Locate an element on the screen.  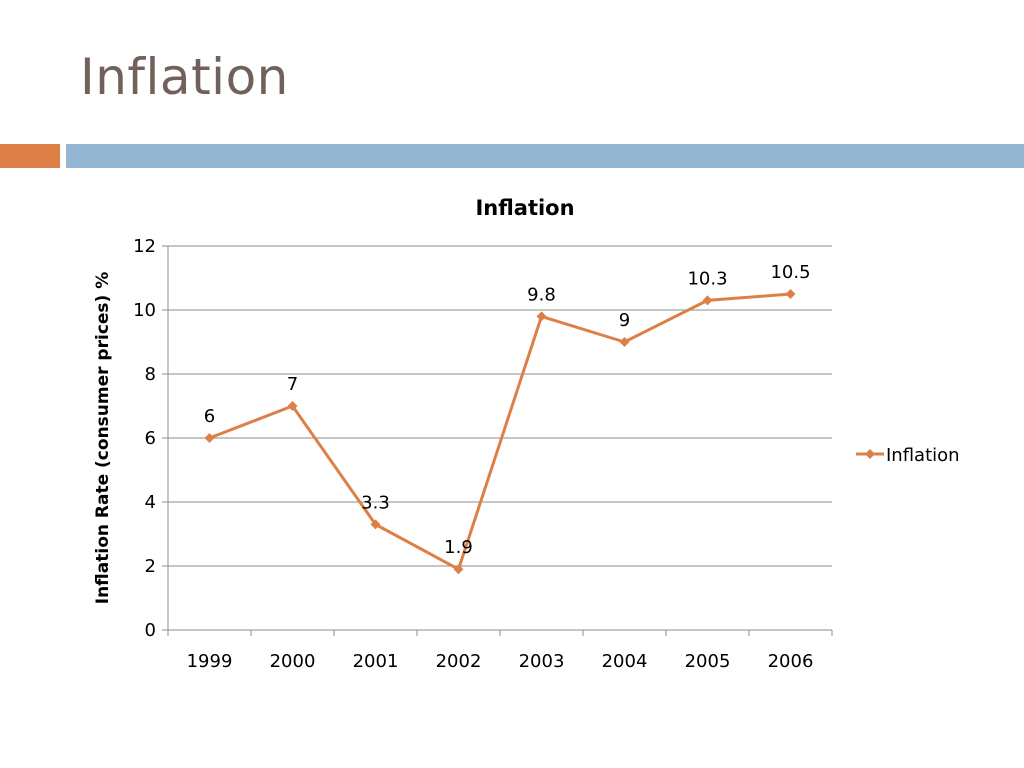
y-axis-ticks: 0 2 4 6 8 10 12 is located at coordinates (150, 438).